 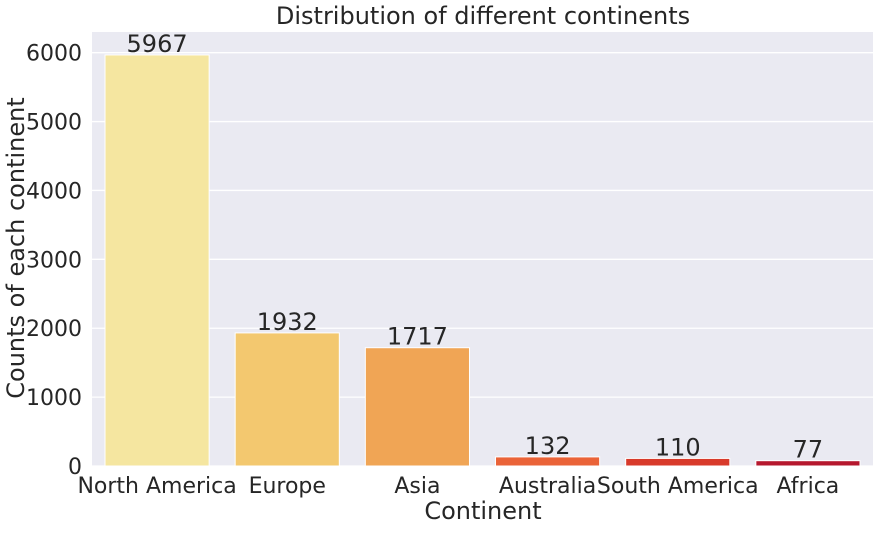 I want to click on x-tick-label: Europe, so click(x=287, y=486).